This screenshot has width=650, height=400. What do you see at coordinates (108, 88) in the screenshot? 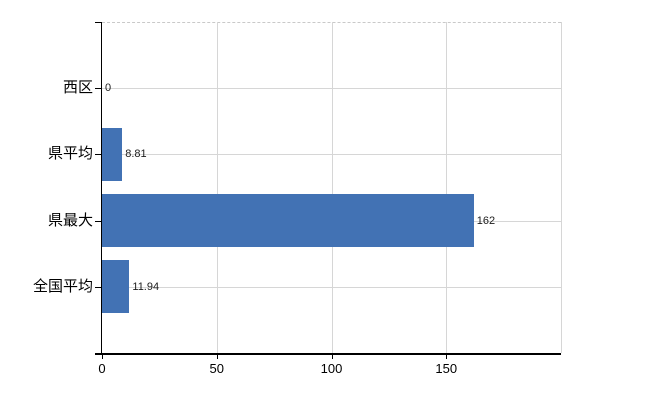
I see `value-label: 0` at bounding box center [108, 88].